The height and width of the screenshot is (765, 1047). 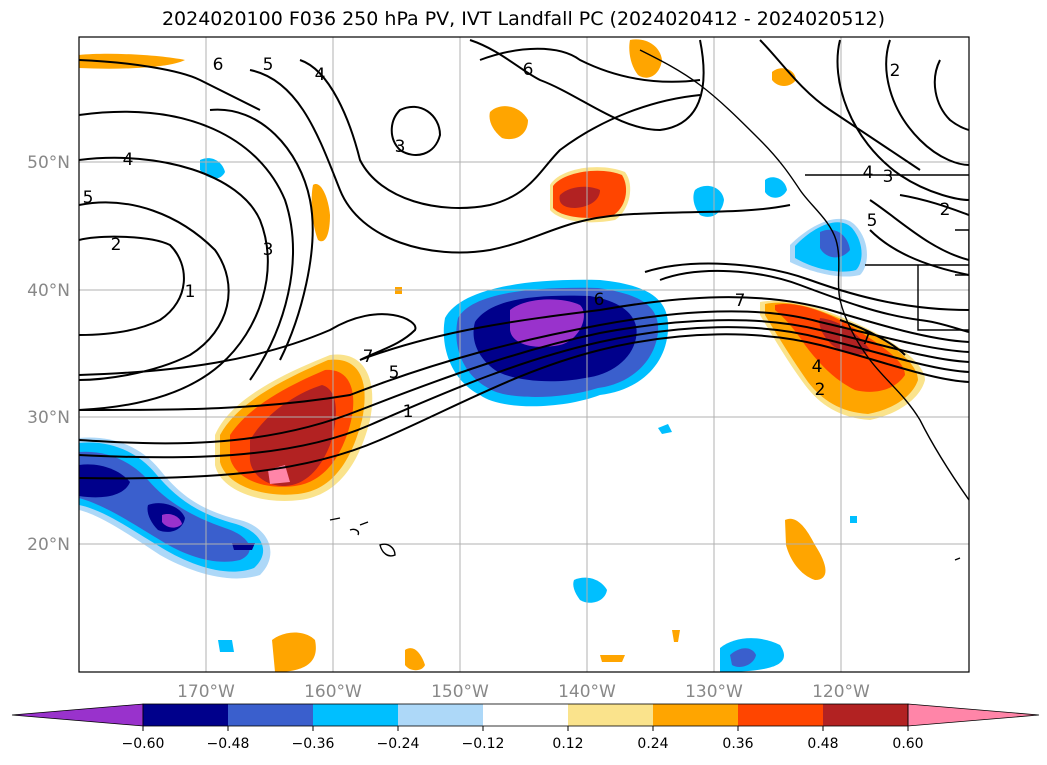 I want to click on latitude-labels: 50°N 40°N 30°N 20°N, so click(x=48, y=354).